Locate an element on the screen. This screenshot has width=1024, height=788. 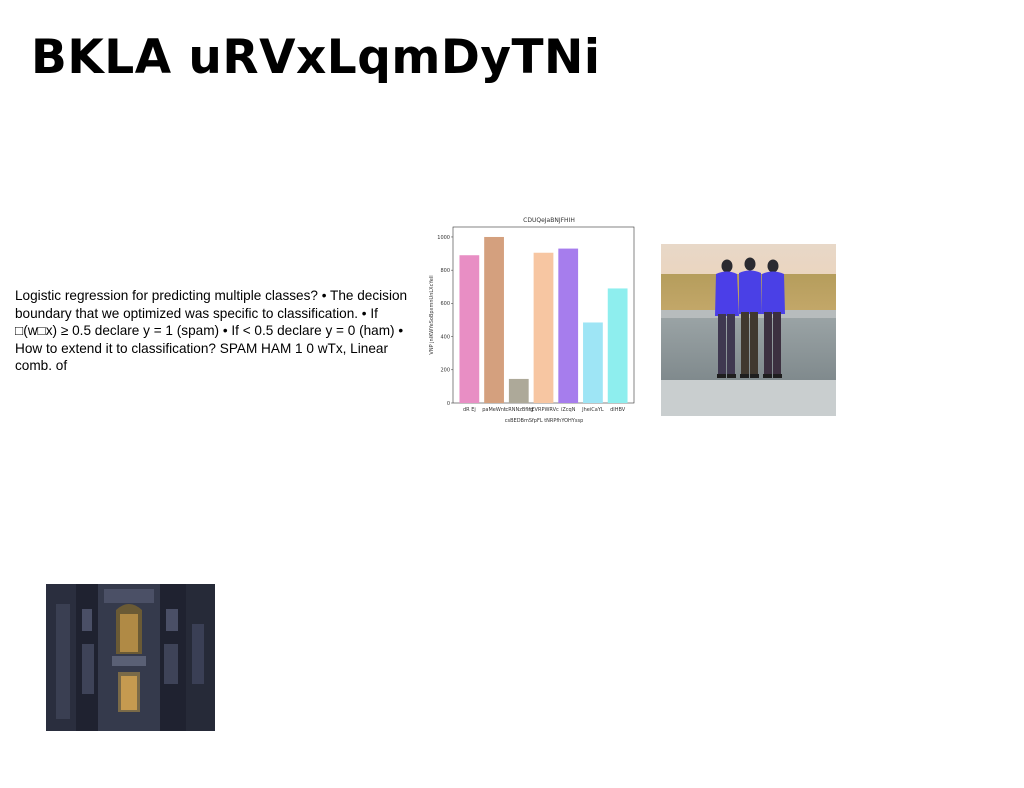
building-facade-image is located at coordinates (130, 657).